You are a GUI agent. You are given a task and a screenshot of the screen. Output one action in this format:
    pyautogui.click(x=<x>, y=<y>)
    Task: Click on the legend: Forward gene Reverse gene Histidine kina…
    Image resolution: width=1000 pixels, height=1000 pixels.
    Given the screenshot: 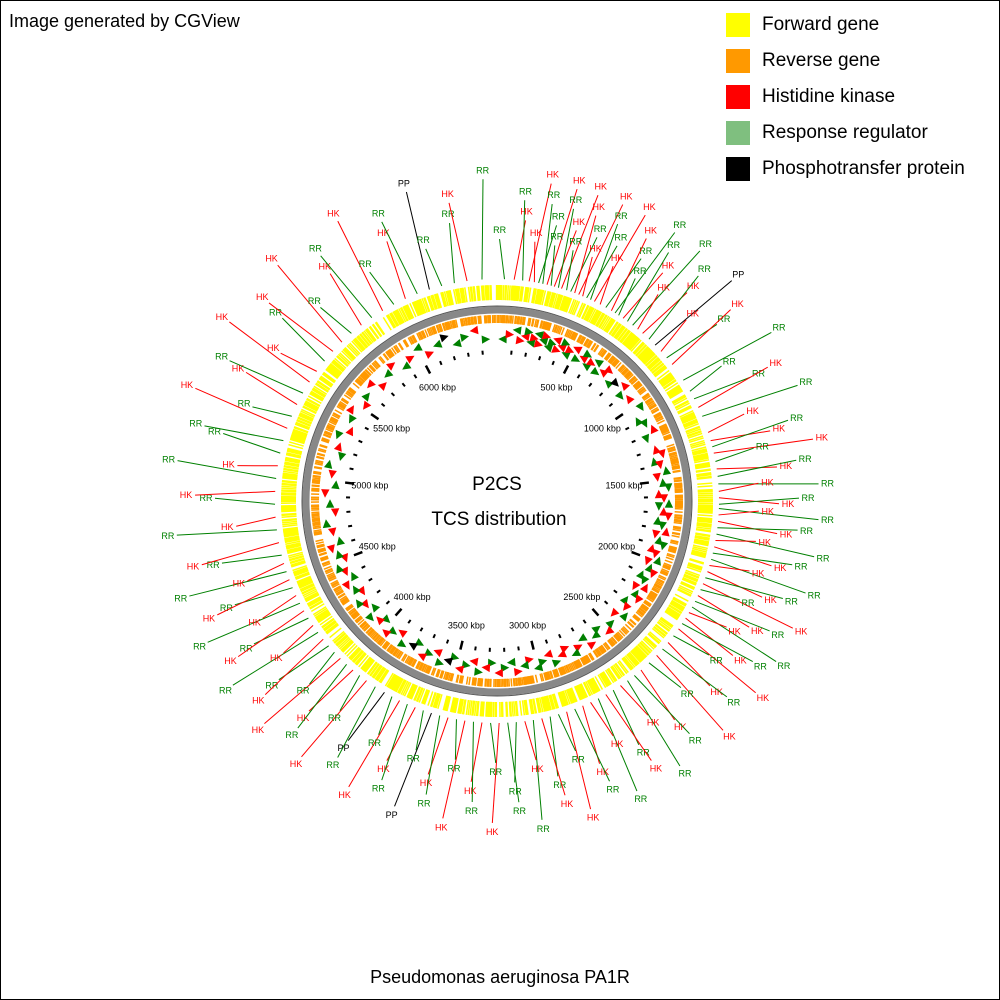 What is the action you would take?
    pyautogui.click(x=845, y=97)
    